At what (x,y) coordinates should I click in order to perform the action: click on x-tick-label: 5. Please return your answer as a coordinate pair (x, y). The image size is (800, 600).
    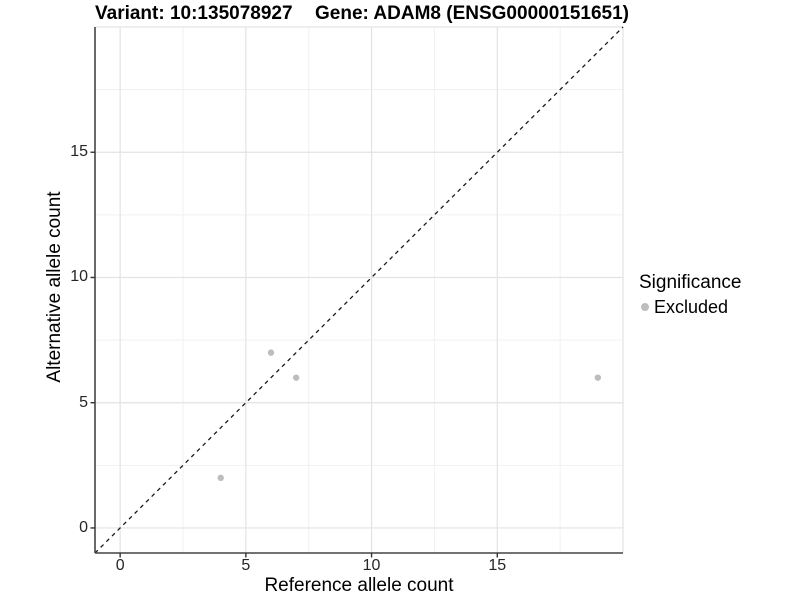
    Looking at the image, I should click on (246, 565).